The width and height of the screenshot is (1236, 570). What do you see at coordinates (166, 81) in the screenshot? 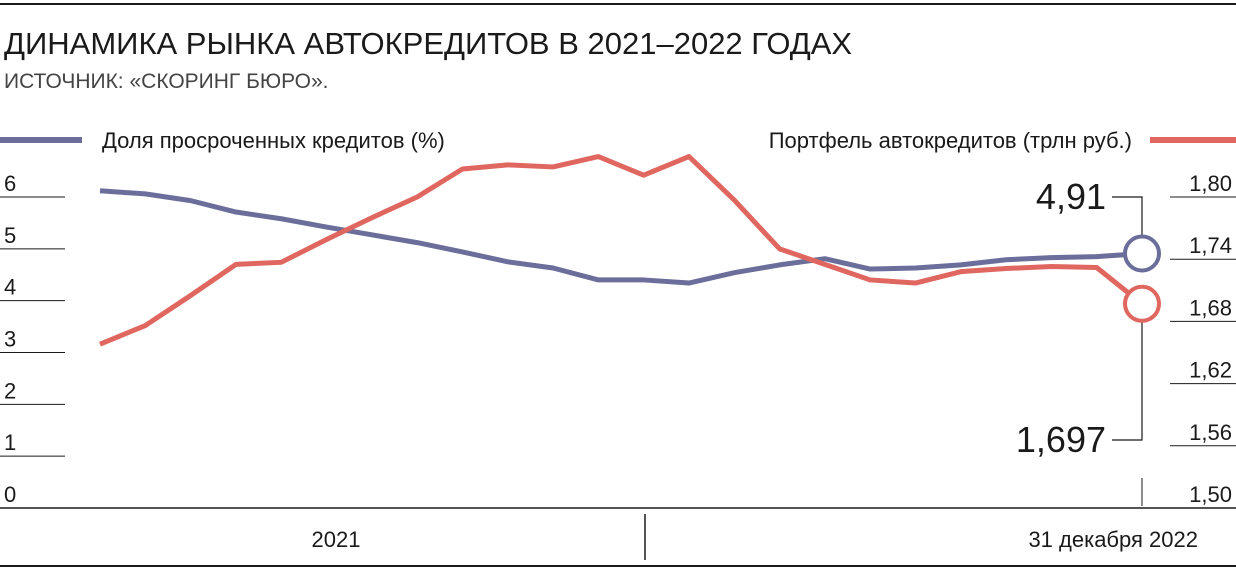
I see `chart-subtitle: ИСТОЧНИК: «СКОРИНГ БЮРО».` at bounding box center [166, 81].